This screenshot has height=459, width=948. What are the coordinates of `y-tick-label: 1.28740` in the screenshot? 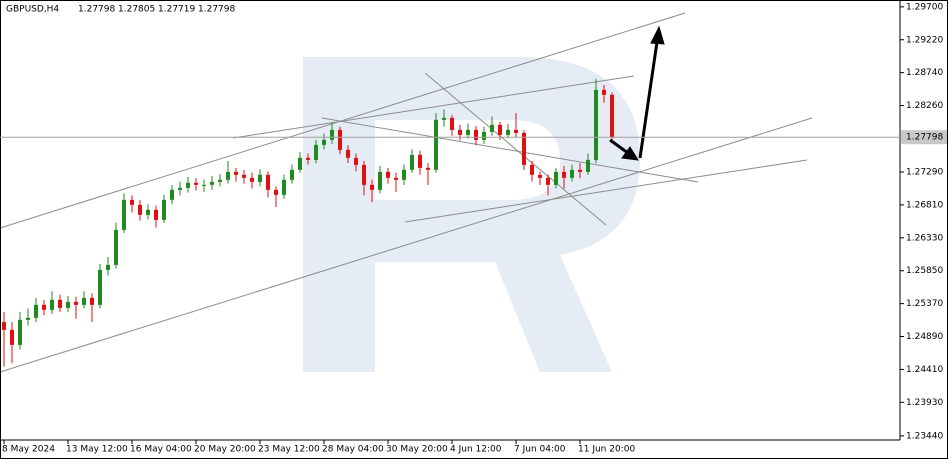 It's located at (924, 73).